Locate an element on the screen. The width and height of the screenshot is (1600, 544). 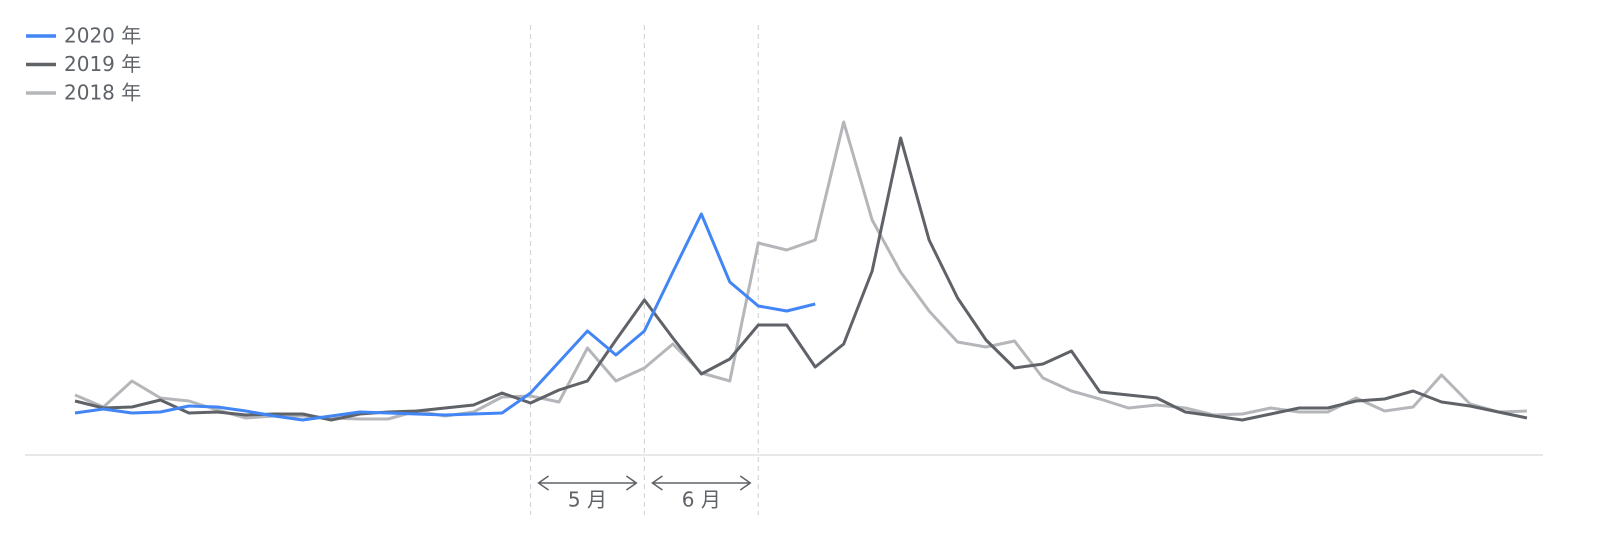
month-label: 5 月 is located at coordinates (587, 500).